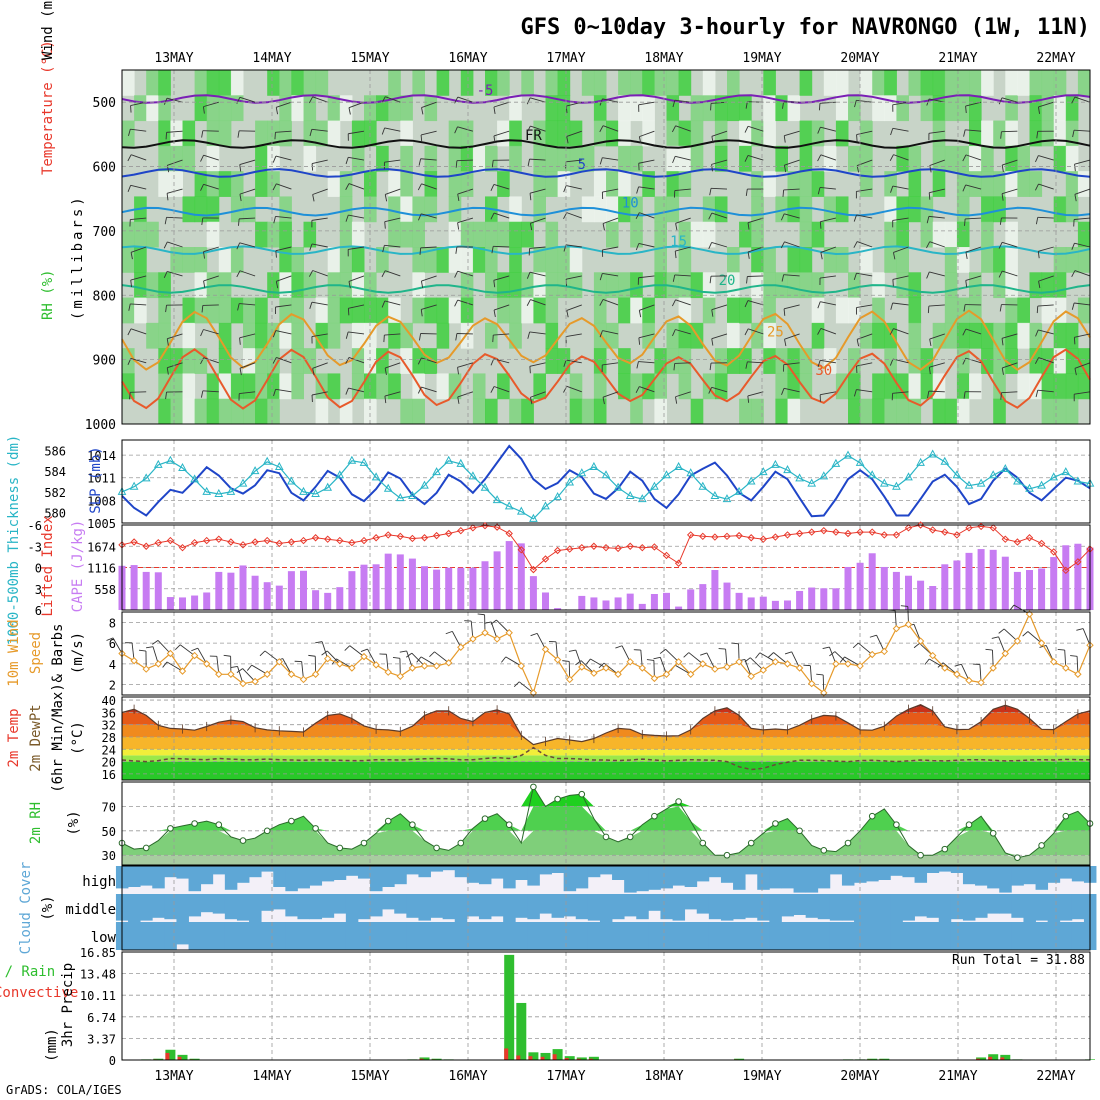  What do you see at coordinates (917, 633) in the screenshot?
I see `wind10-barb` at bounding box center [917, 633].